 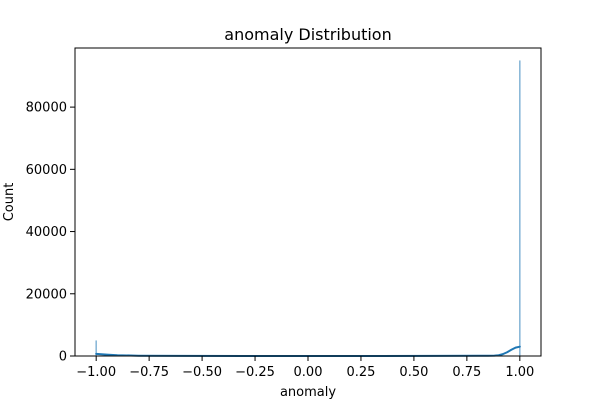 What do you see at coordinates (413, 372) in the screenshot?
I see `x-tick-label: 0.50` at bounding box center [413, 372].